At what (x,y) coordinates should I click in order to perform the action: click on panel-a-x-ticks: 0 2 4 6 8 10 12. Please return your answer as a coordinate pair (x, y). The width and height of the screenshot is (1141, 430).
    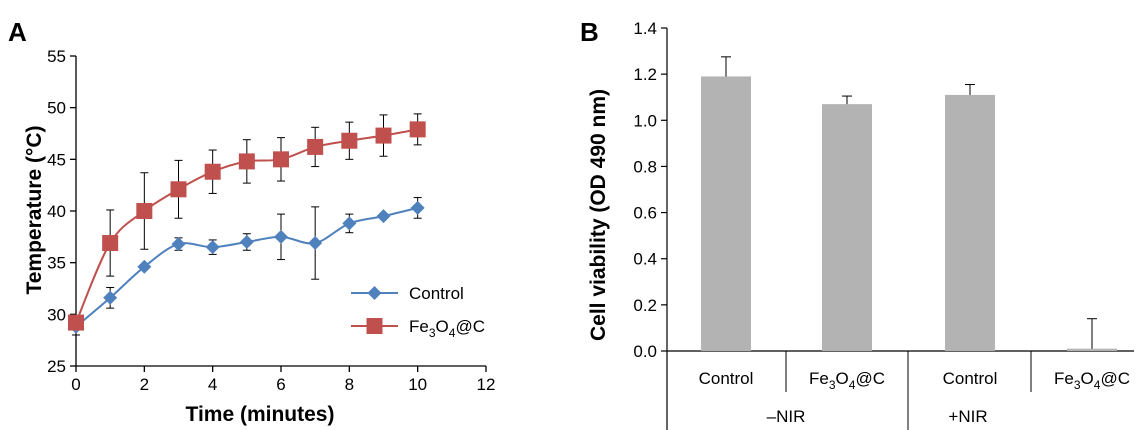
    Looking at the image, I should click on (283, 380).